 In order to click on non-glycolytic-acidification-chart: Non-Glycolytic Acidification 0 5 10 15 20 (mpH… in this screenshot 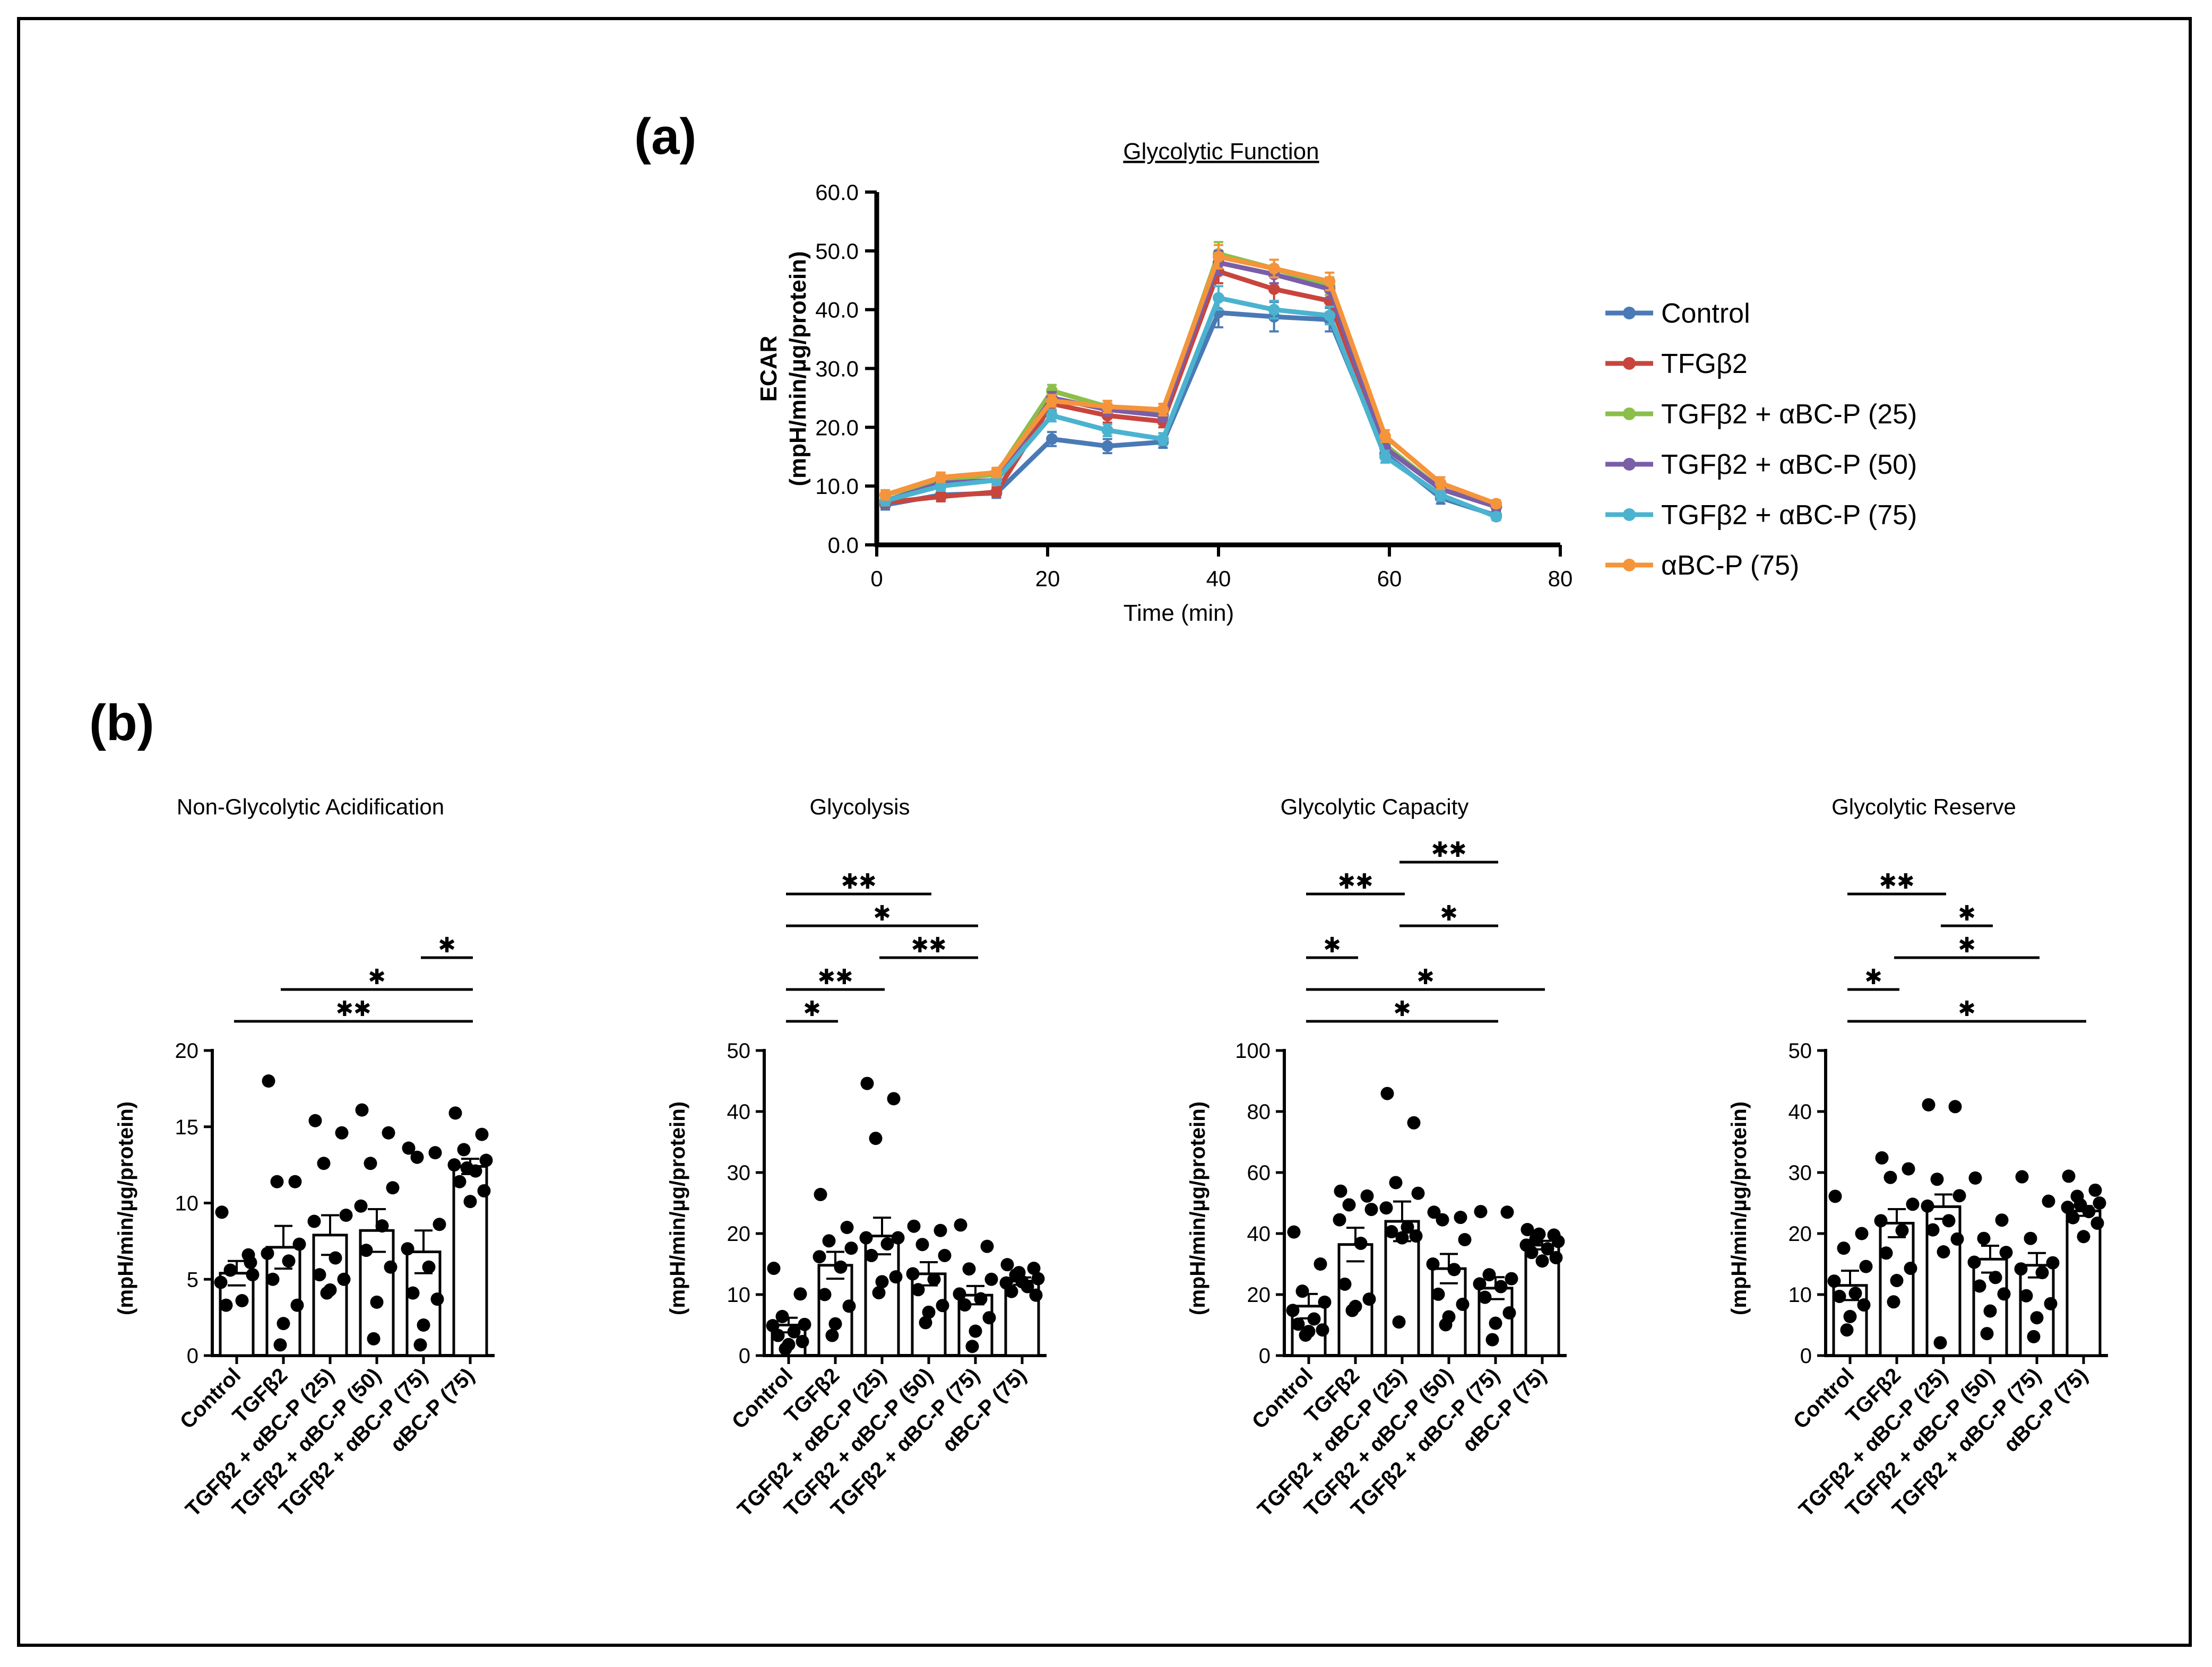, I will do `click(304, 1157)`.